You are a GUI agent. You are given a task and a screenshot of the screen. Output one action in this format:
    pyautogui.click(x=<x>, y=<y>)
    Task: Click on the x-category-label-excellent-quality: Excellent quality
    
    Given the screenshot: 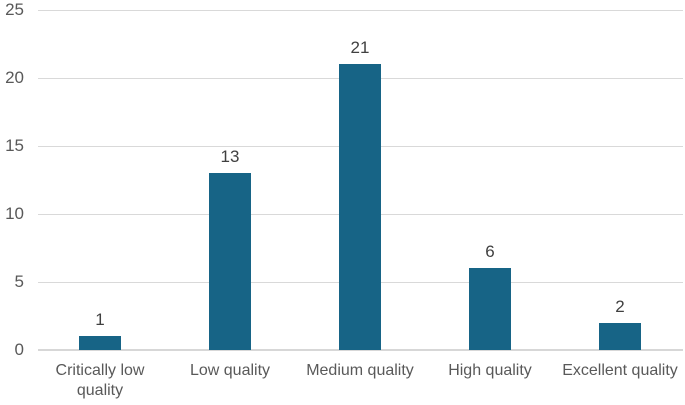 What is the action you would take?
    pyautogui.click(x=620, y=370)
    